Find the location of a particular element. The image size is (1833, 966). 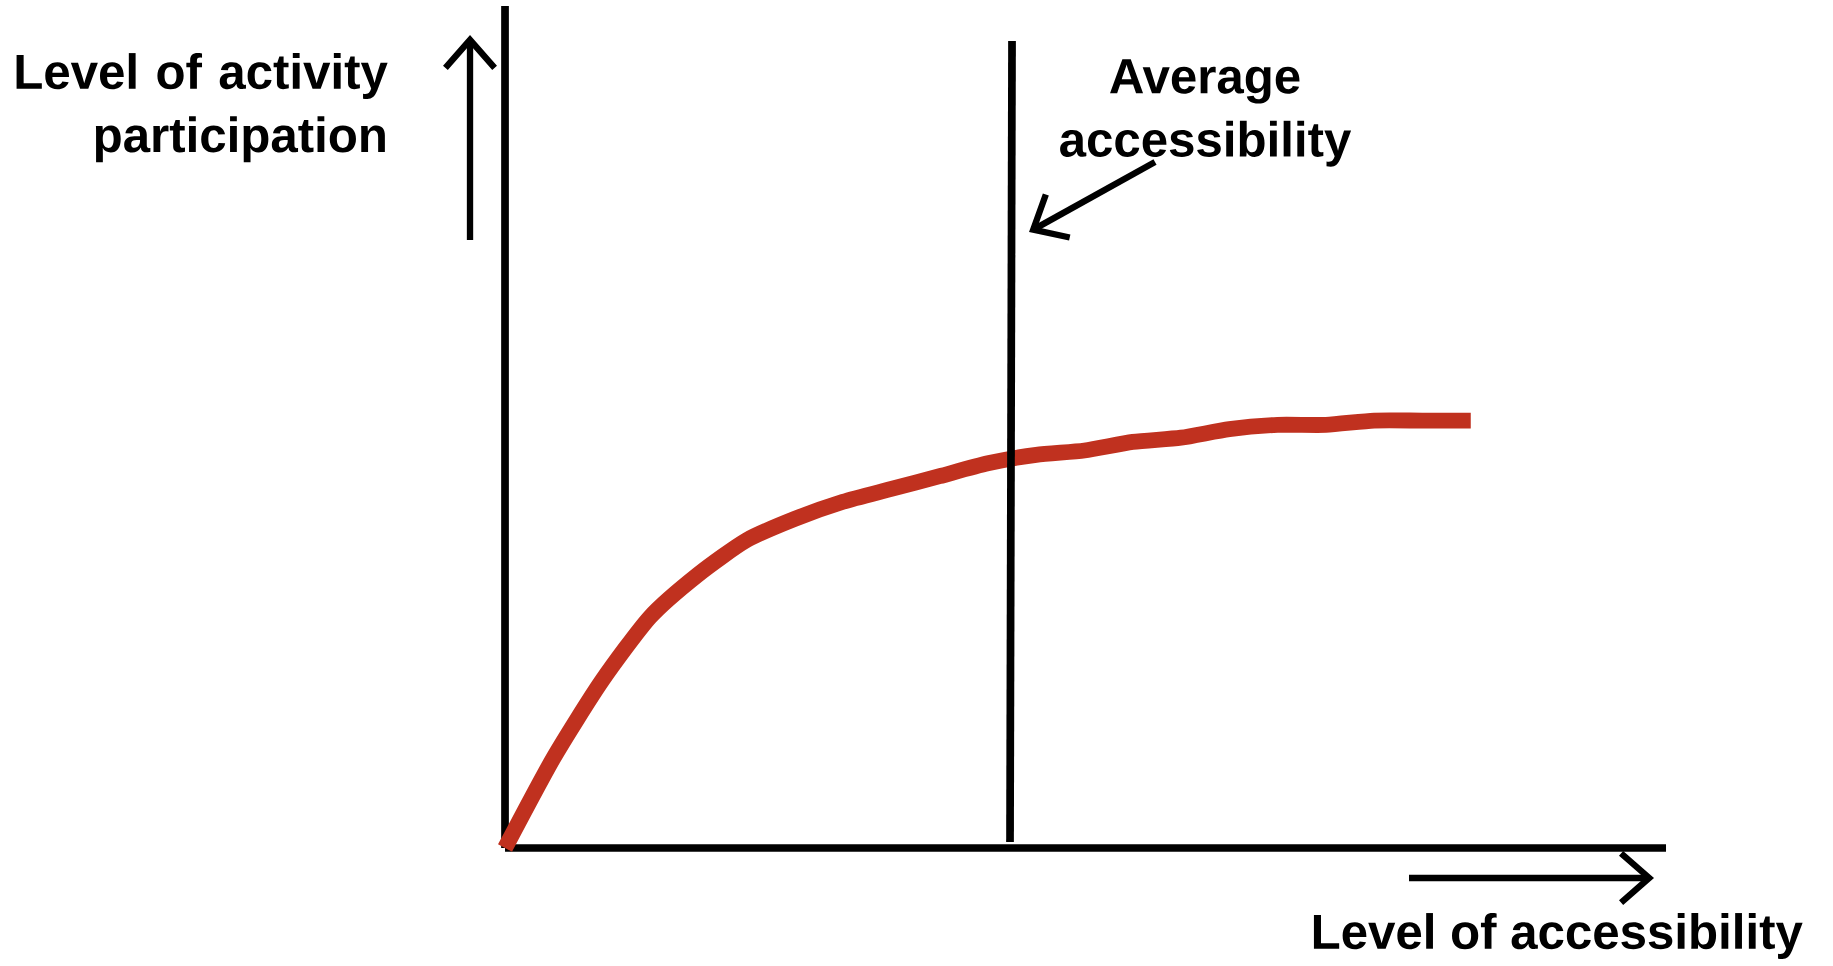

text: Average accessibility is located at coordinates (1206, 113).